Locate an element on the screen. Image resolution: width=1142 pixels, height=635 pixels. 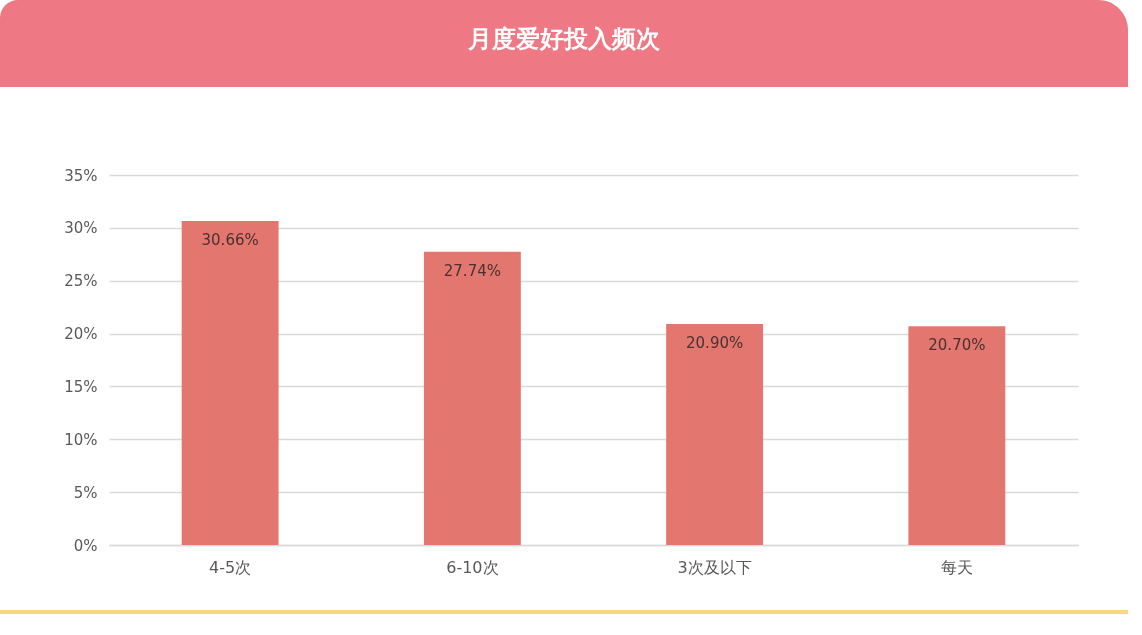
data-label: 20.90% is located at coordinates (715, 343).